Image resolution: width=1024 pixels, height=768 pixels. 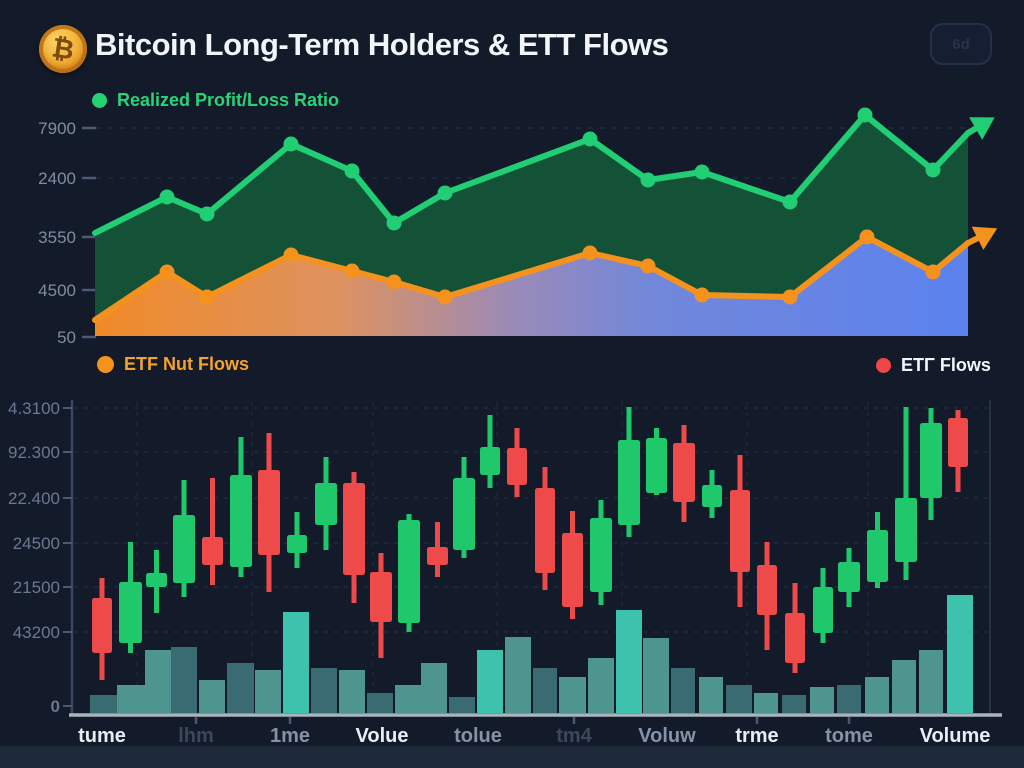 What do you see at coordinates (849, 736) in the screenshot?
I see `x-axis-label: tome` at bounding box center [849, 736].